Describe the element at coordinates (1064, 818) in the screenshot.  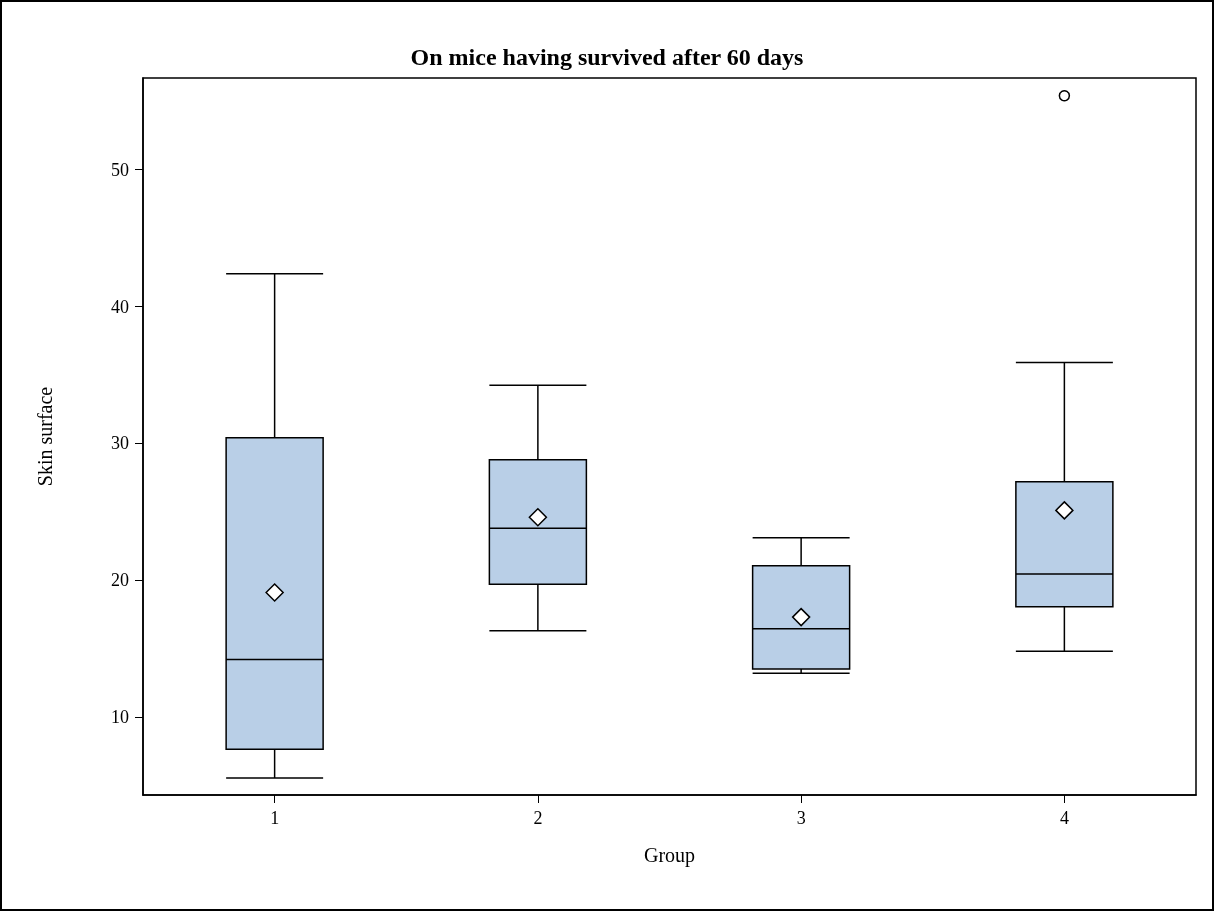
I see `x-tick-label: 4` at that location.